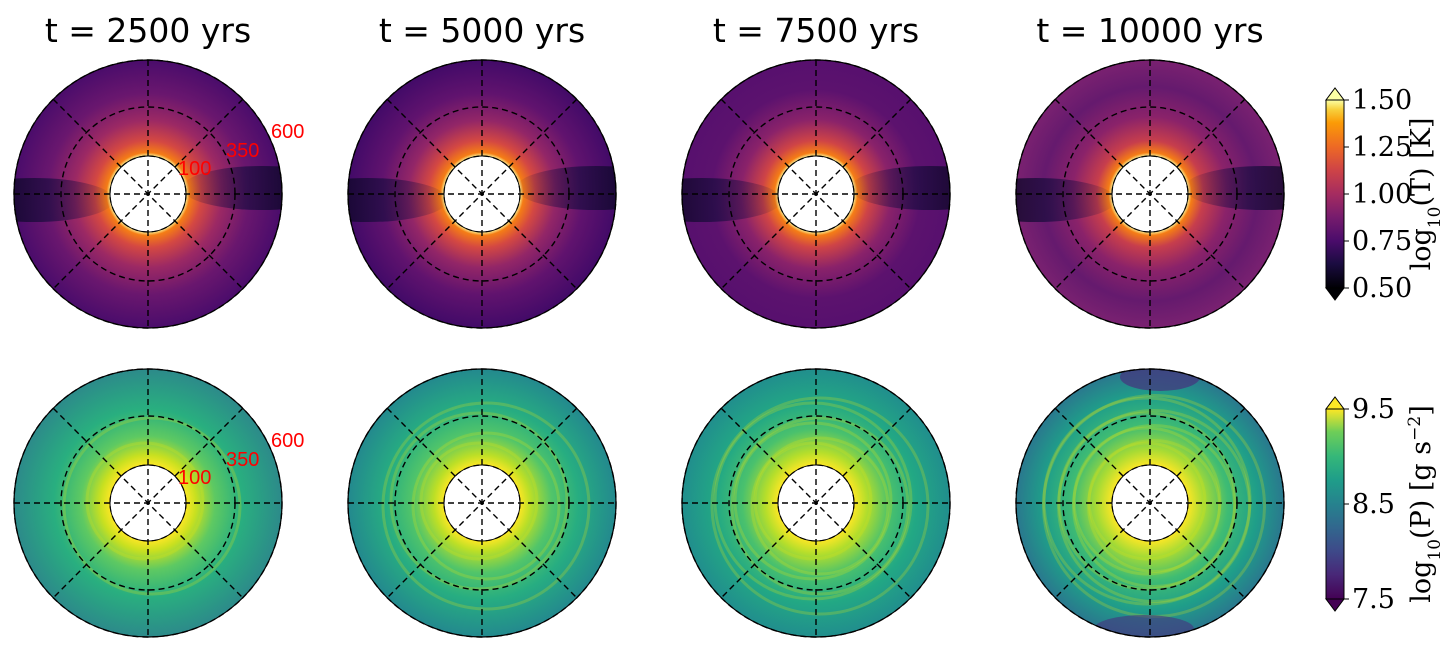  I want to click on colorbar-tick-label: 7.5, so click(1373, 599).